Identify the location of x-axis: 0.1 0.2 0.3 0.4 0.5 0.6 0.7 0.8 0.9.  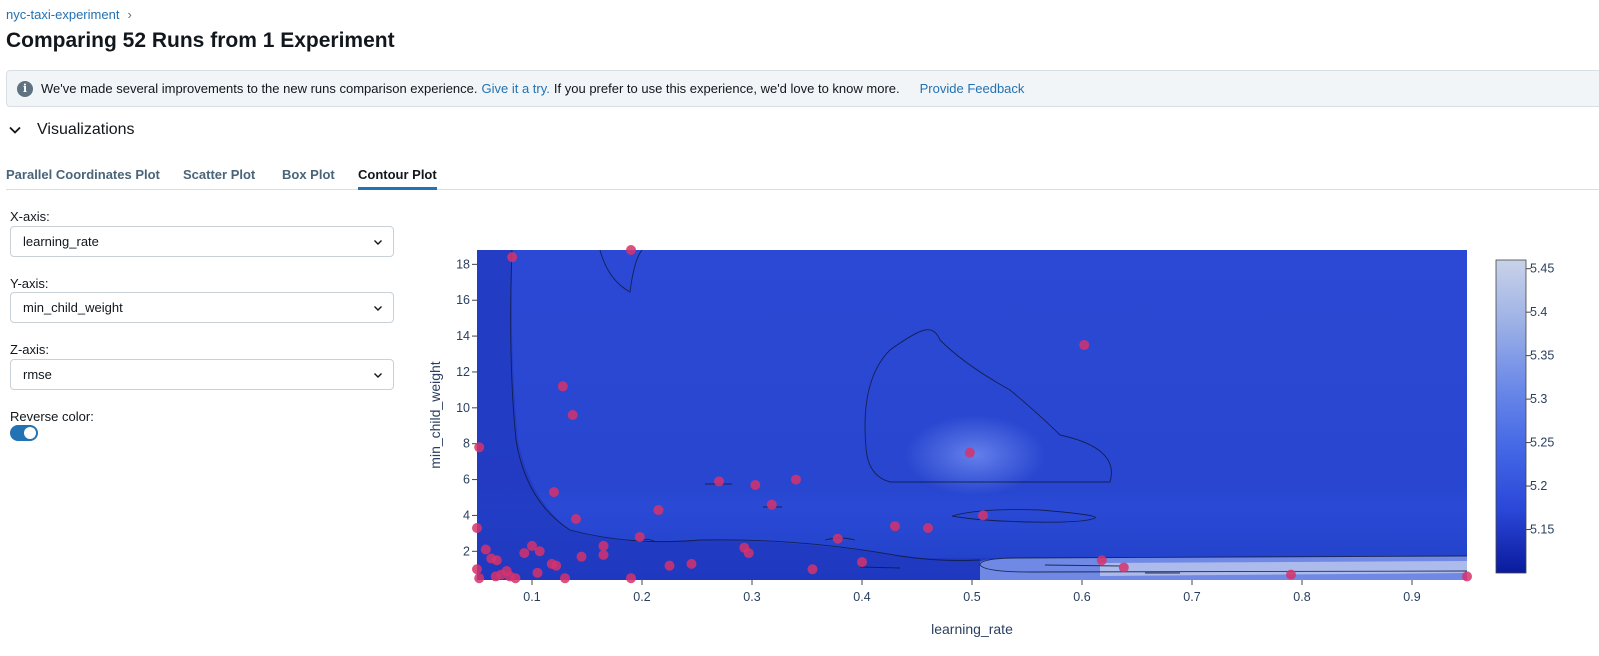
(972, 592).